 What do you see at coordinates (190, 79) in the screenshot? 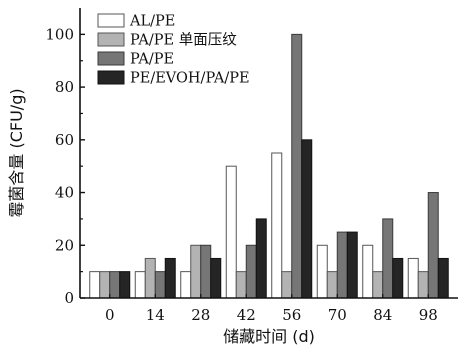
I see `legend-label: PE/EVOH/PA/PE` at bounding box center [190, 79].